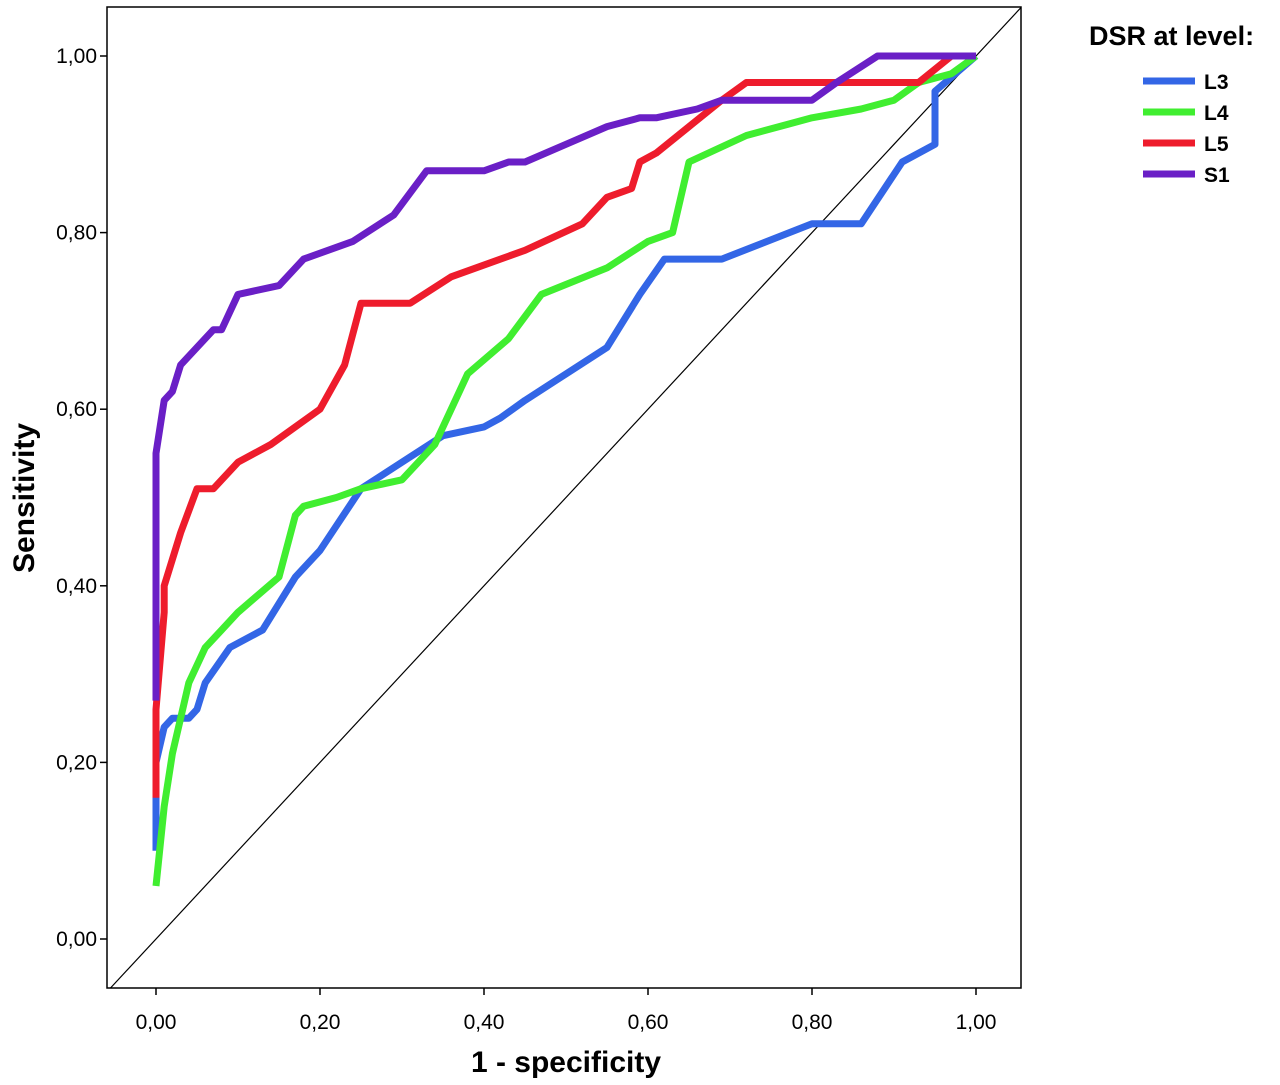  I want to click on x-tick-label: 0,00, so click(156, 1022).